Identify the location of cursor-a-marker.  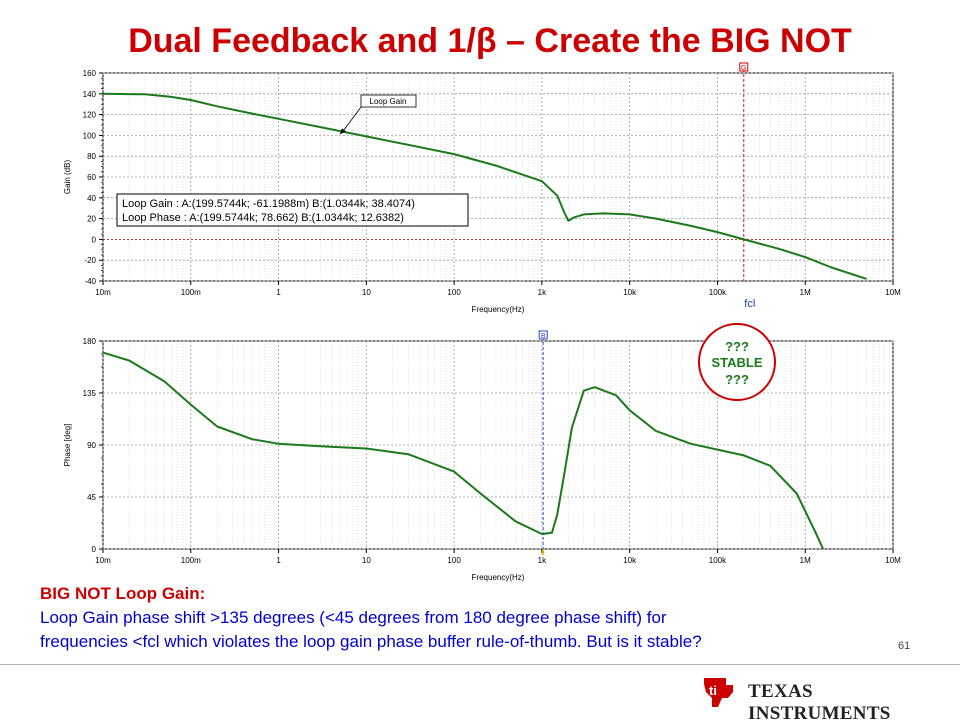
(744, 67).